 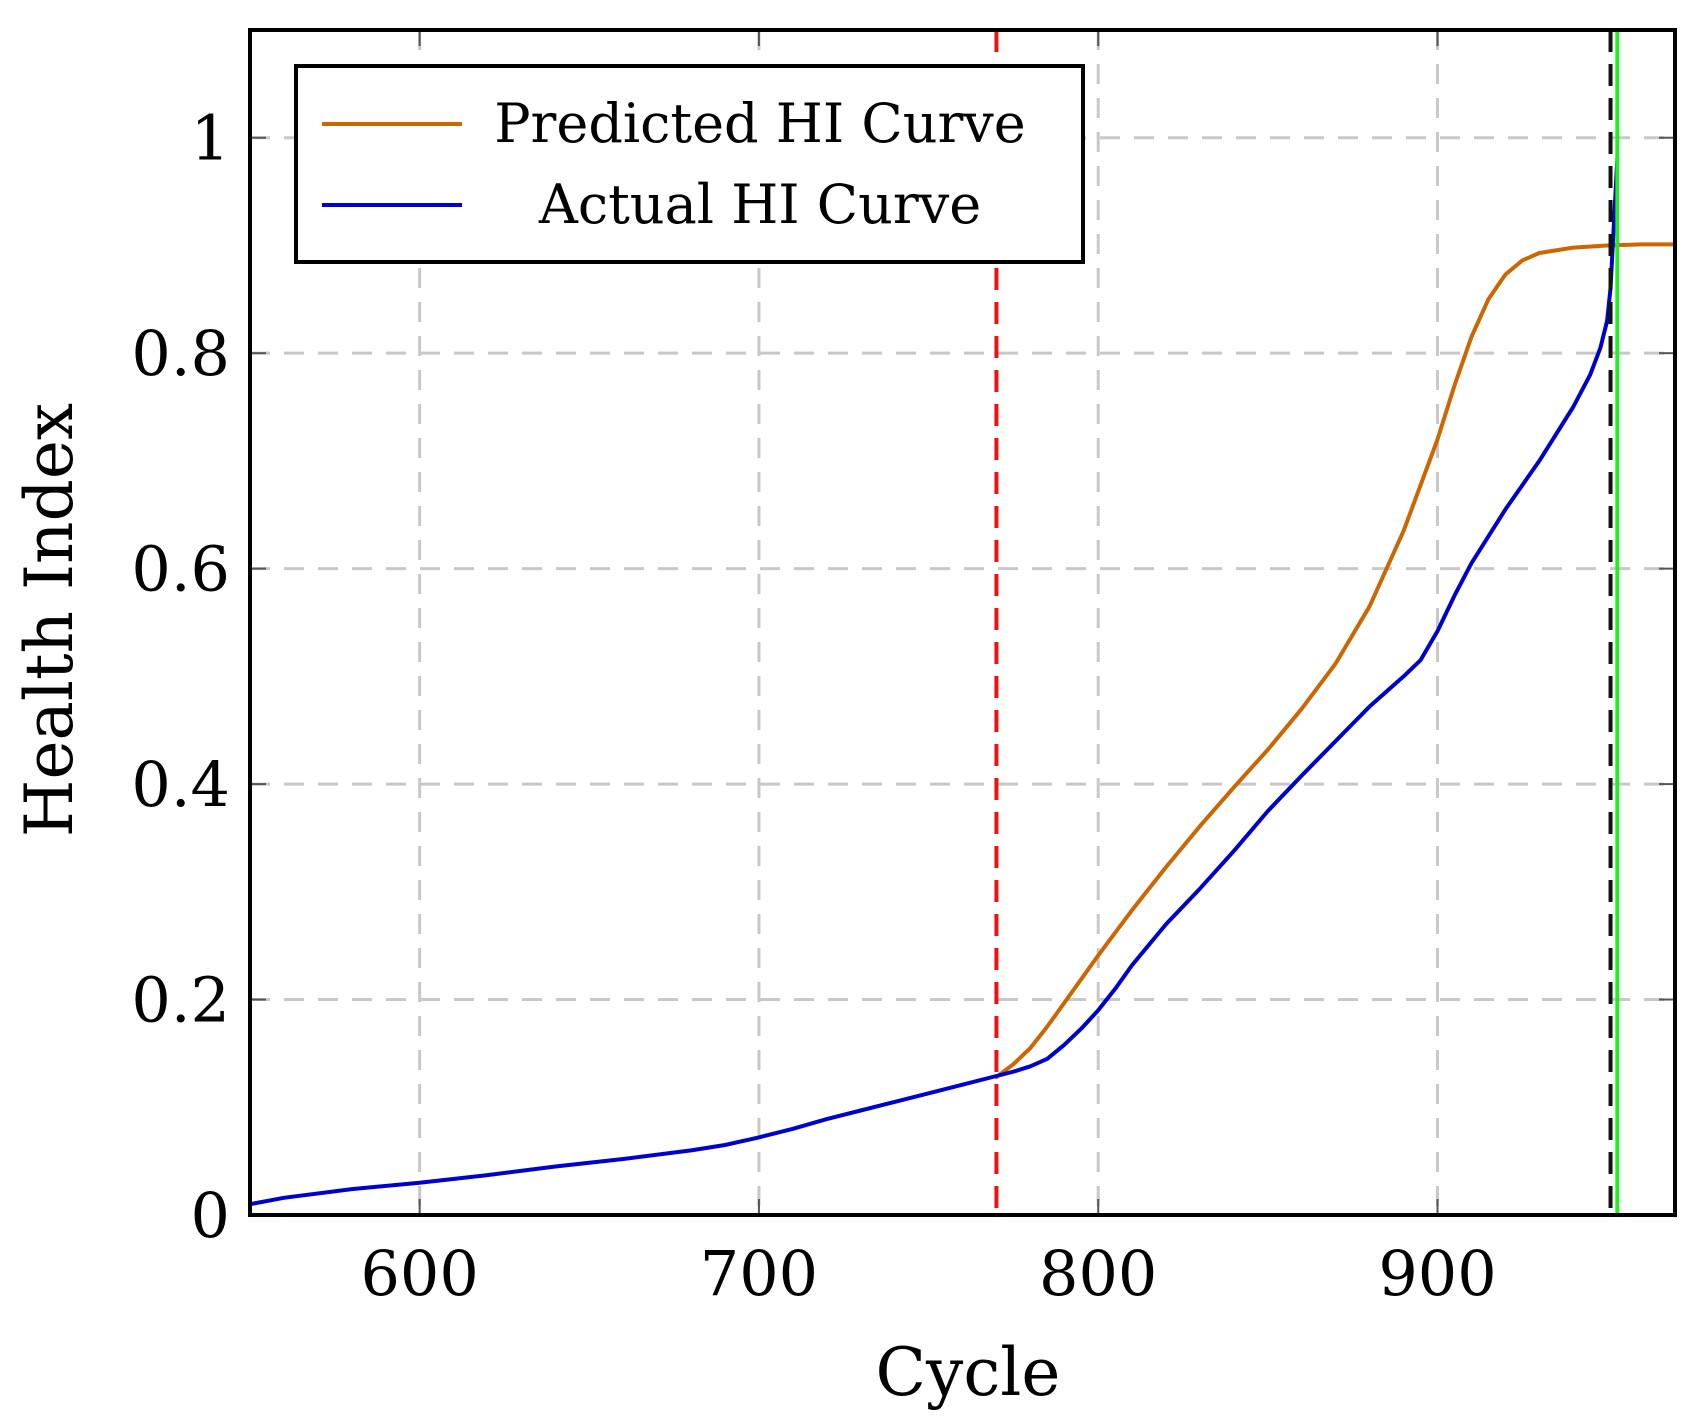 I want to click on legend-label-predicted: Predicted HI Curve, so click(x=760, y=123).